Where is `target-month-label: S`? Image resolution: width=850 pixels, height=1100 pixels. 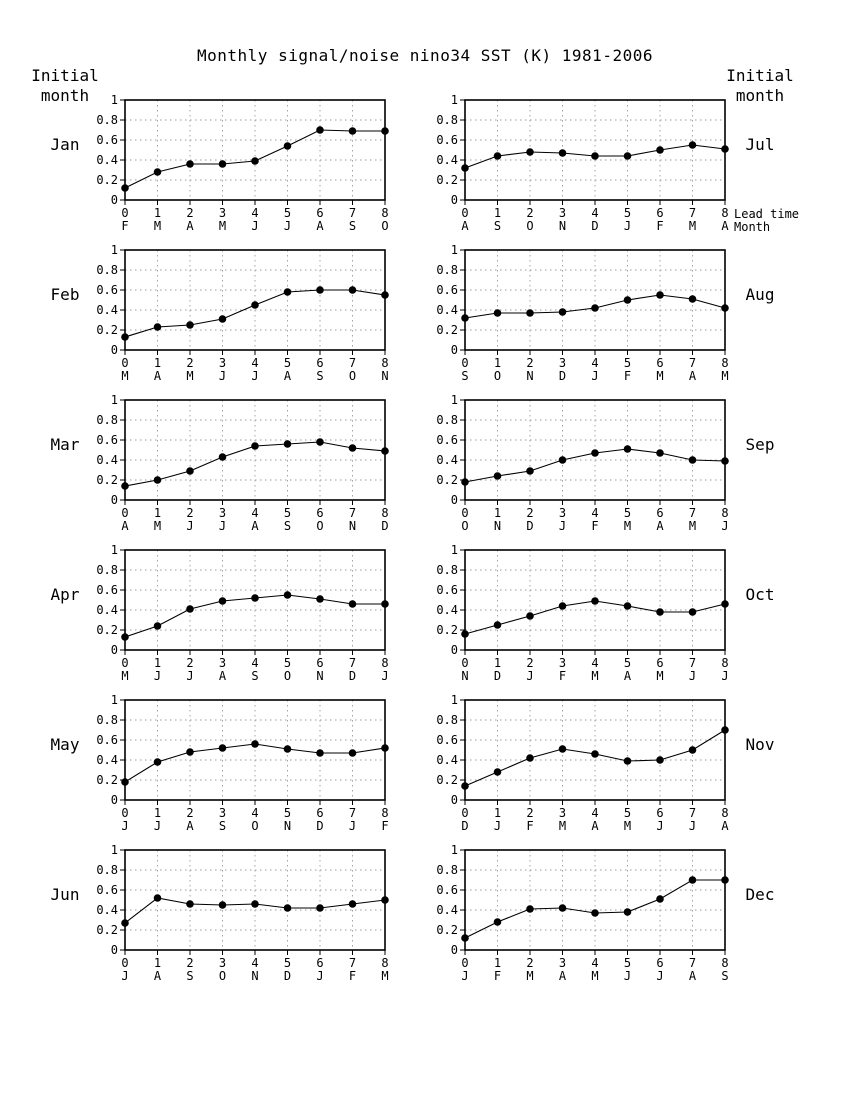 target-month-label: S is located at coordinates (352, 226).